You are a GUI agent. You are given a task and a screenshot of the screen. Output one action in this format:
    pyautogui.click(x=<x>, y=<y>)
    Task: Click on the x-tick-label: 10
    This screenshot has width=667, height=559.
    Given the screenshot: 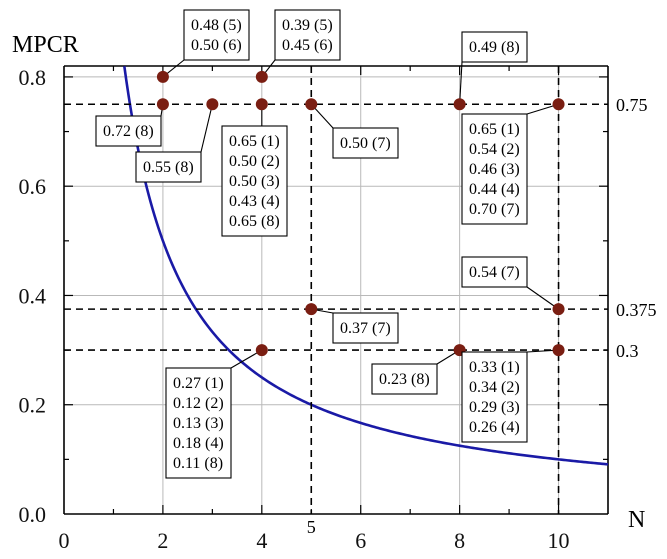 What is the action you would take?
    pyautogui.click(x=559, y=540)
    